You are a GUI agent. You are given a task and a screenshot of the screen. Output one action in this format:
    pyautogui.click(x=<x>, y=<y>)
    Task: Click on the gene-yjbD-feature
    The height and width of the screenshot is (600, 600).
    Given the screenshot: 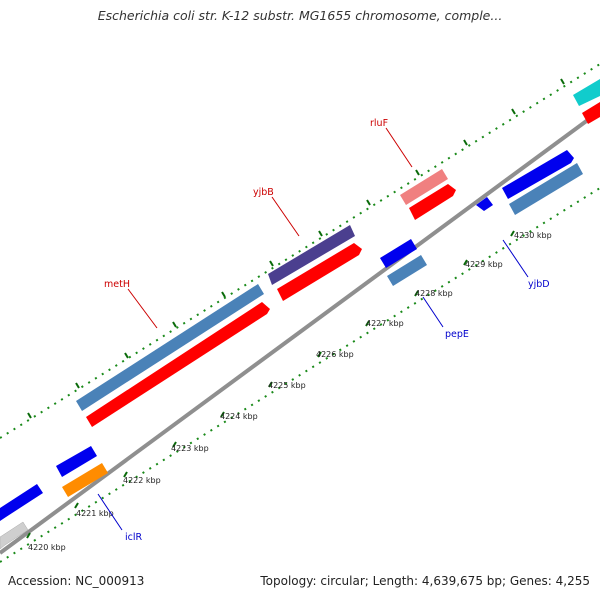 What is the action you would take?
    pyautogui.click(x=546, y=189)
    